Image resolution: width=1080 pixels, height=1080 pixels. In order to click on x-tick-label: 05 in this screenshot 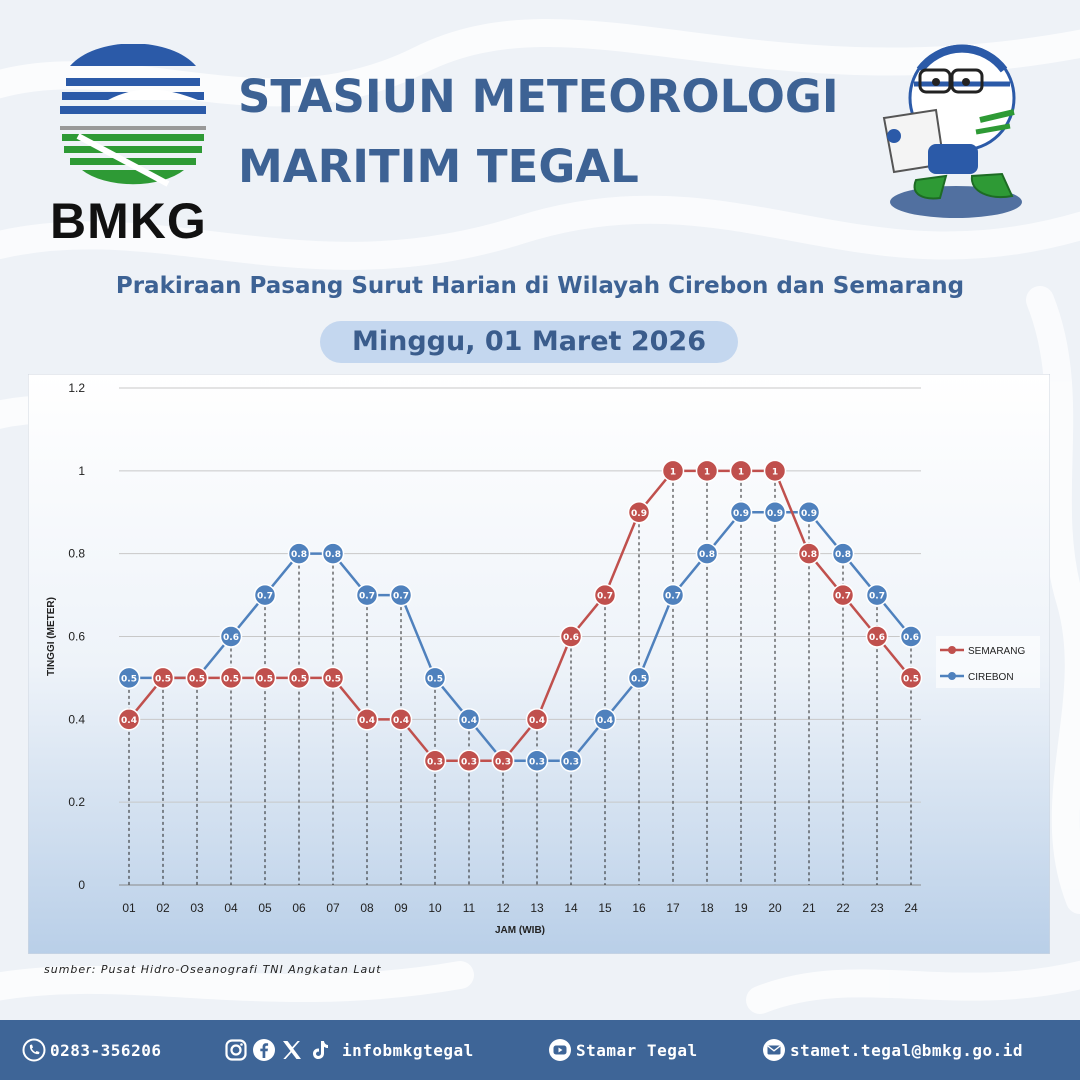, I will do `click(265, 908)`.